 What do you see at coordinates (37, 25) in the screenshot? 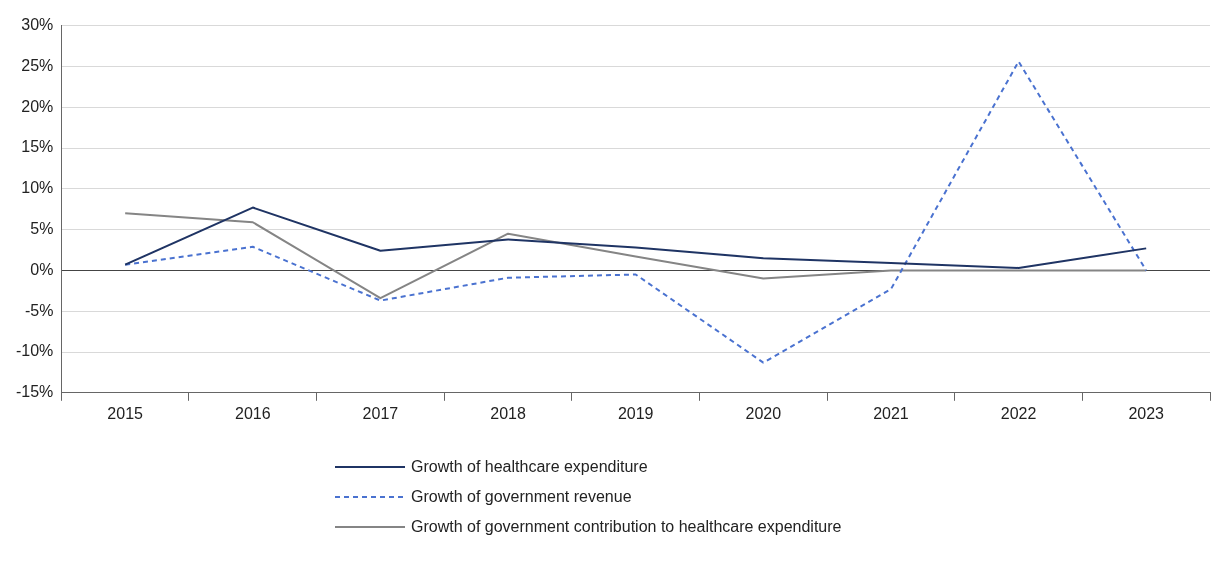
I see `y-tick-label: 30%` at bounding box center [37, 25].